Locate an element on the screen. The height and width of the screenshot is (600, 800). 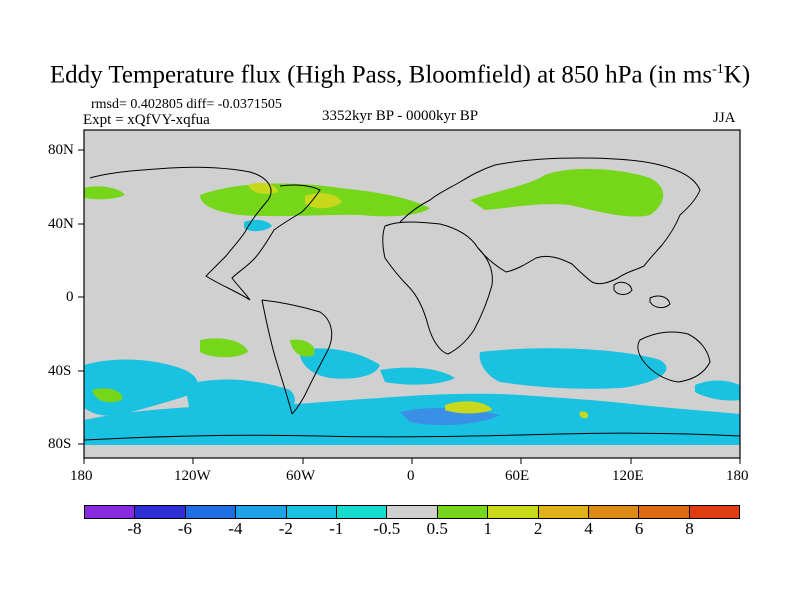
legend-colorbar is located at coordinates (412, 512).